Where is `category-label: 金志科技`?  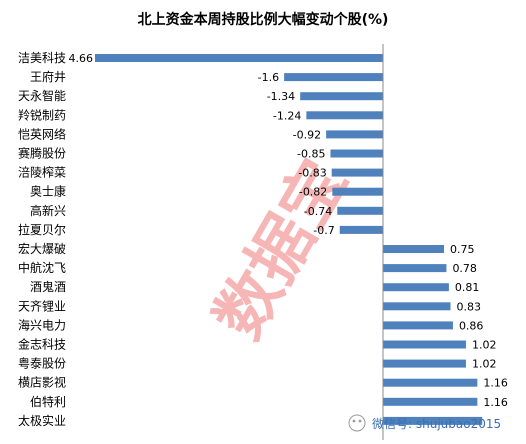 category-label: 金志科技 is located at coordinates (42, 344).